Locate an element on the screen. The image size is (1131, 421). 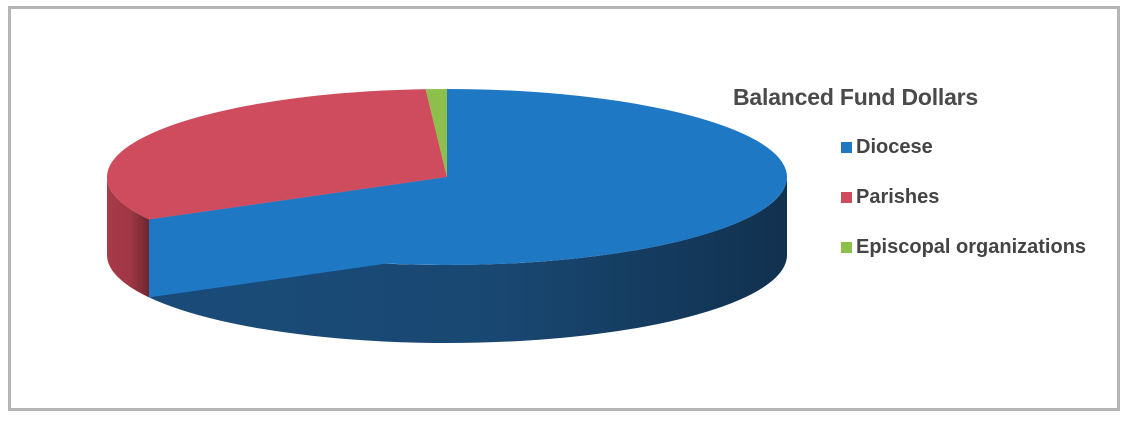
legend-label: Parishes is located at coordinates (898, 197).